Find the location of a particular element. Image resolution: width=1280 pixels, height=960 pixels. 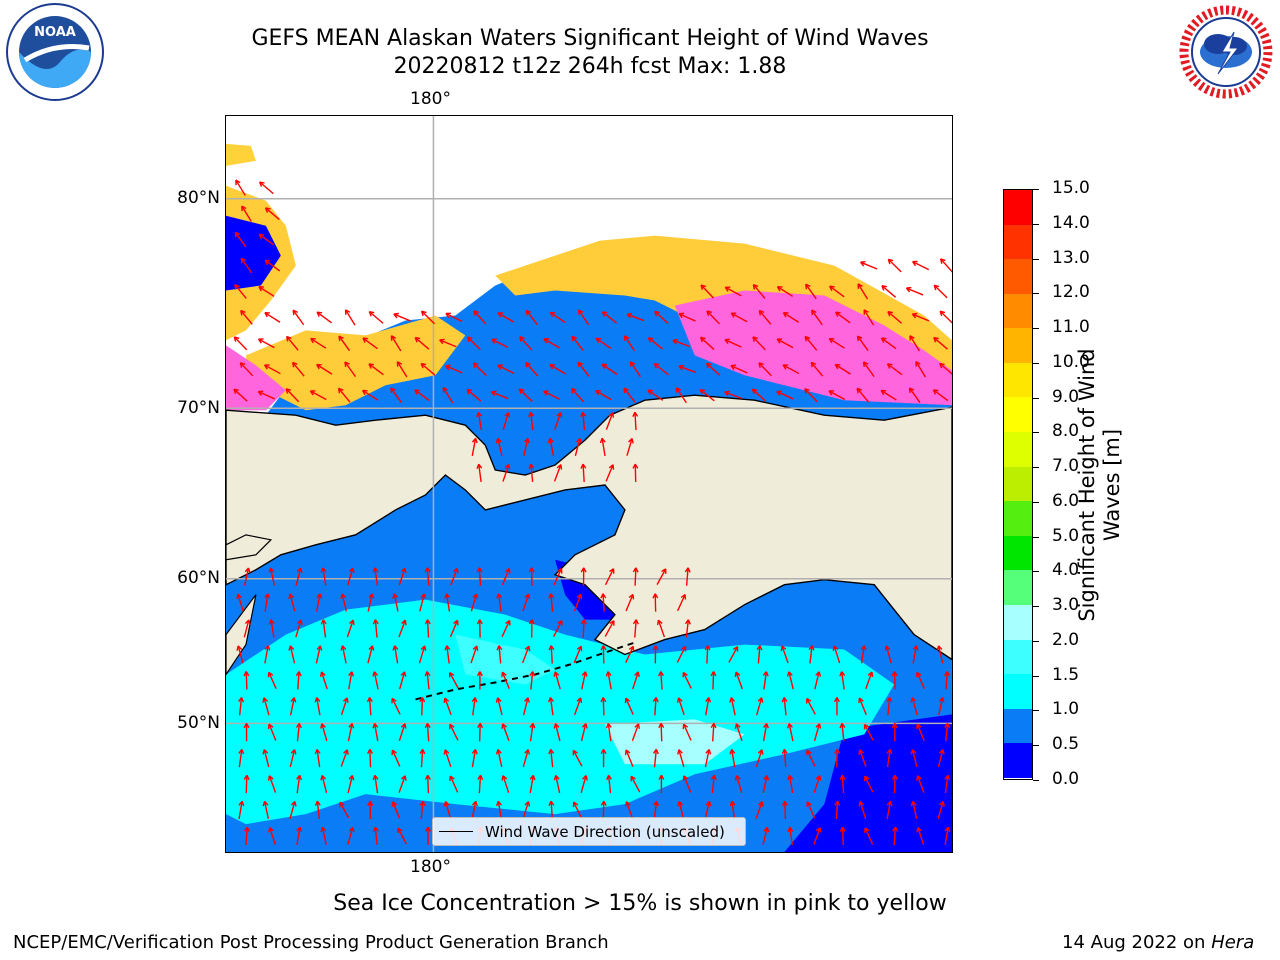

lat-label-70n: 70°N is located at coordinates (198, 408).